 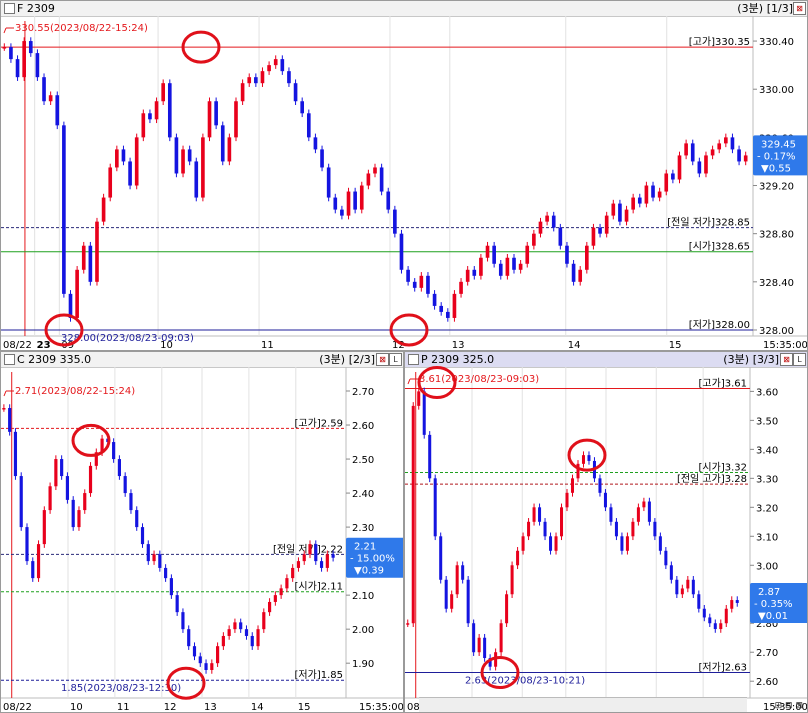 I want to click on annotation-low: 2.63(2023/08/23-10:21), so click(x=525, y=681).